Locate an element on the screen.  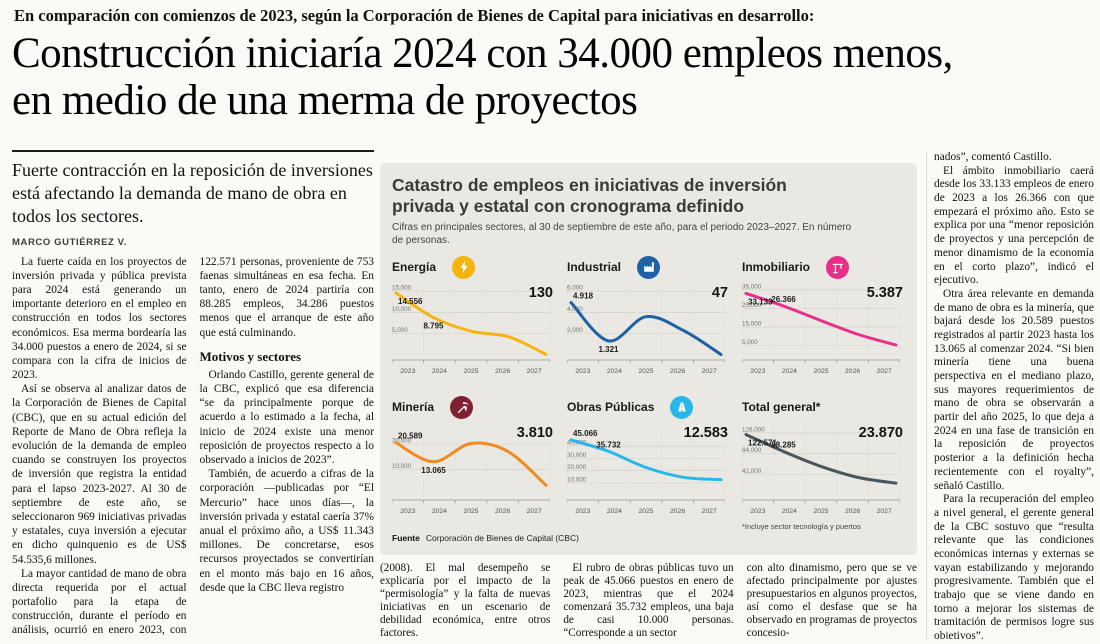
byline: MARCO GUTIÉRREZ V. is located at coordinates (69, 242).